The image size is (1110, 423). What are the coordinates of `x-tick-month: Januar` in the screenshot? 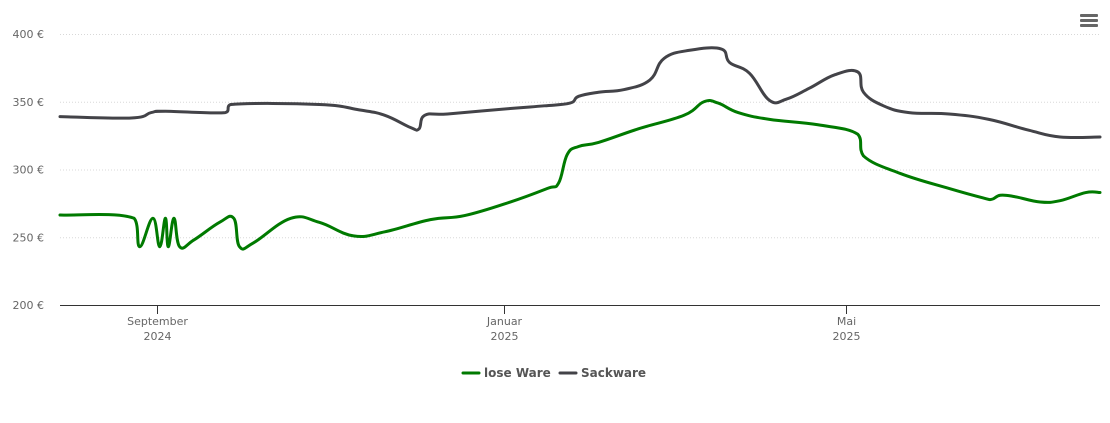 It's located at (504, 321).